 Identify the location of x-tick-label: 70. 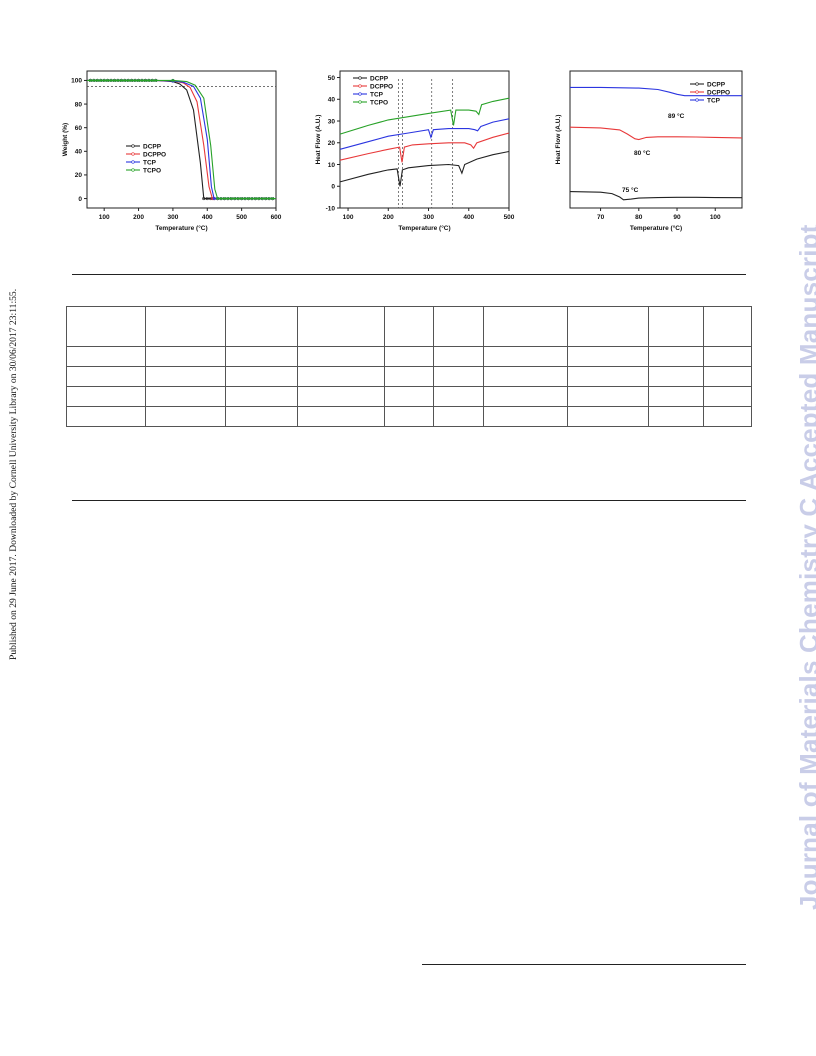
(601, 217).